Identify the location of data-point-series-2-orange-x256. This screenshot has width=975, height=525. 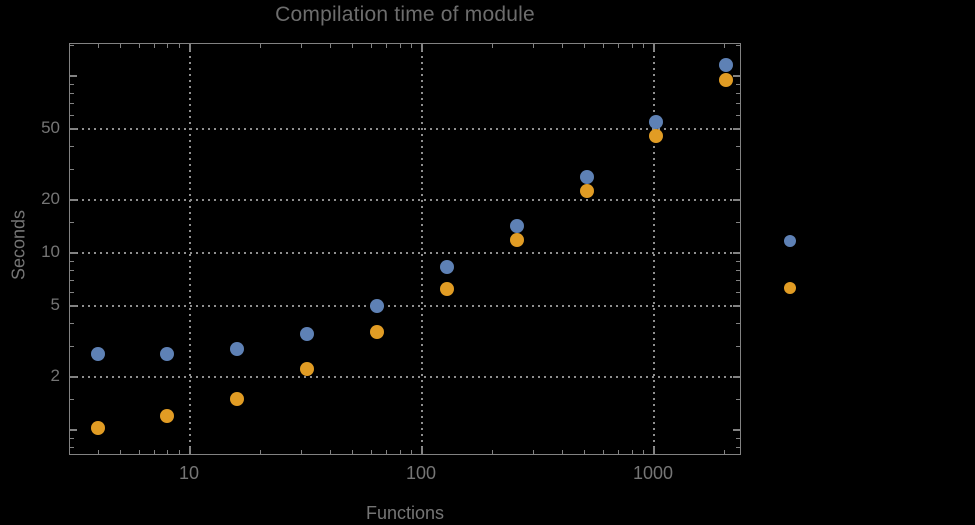
(516, 240).